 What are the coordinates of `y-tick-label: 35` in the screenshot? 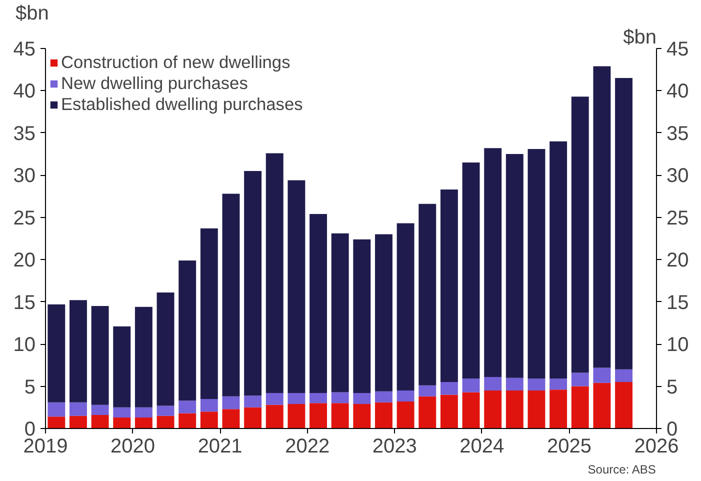 It's located at (24, 133).